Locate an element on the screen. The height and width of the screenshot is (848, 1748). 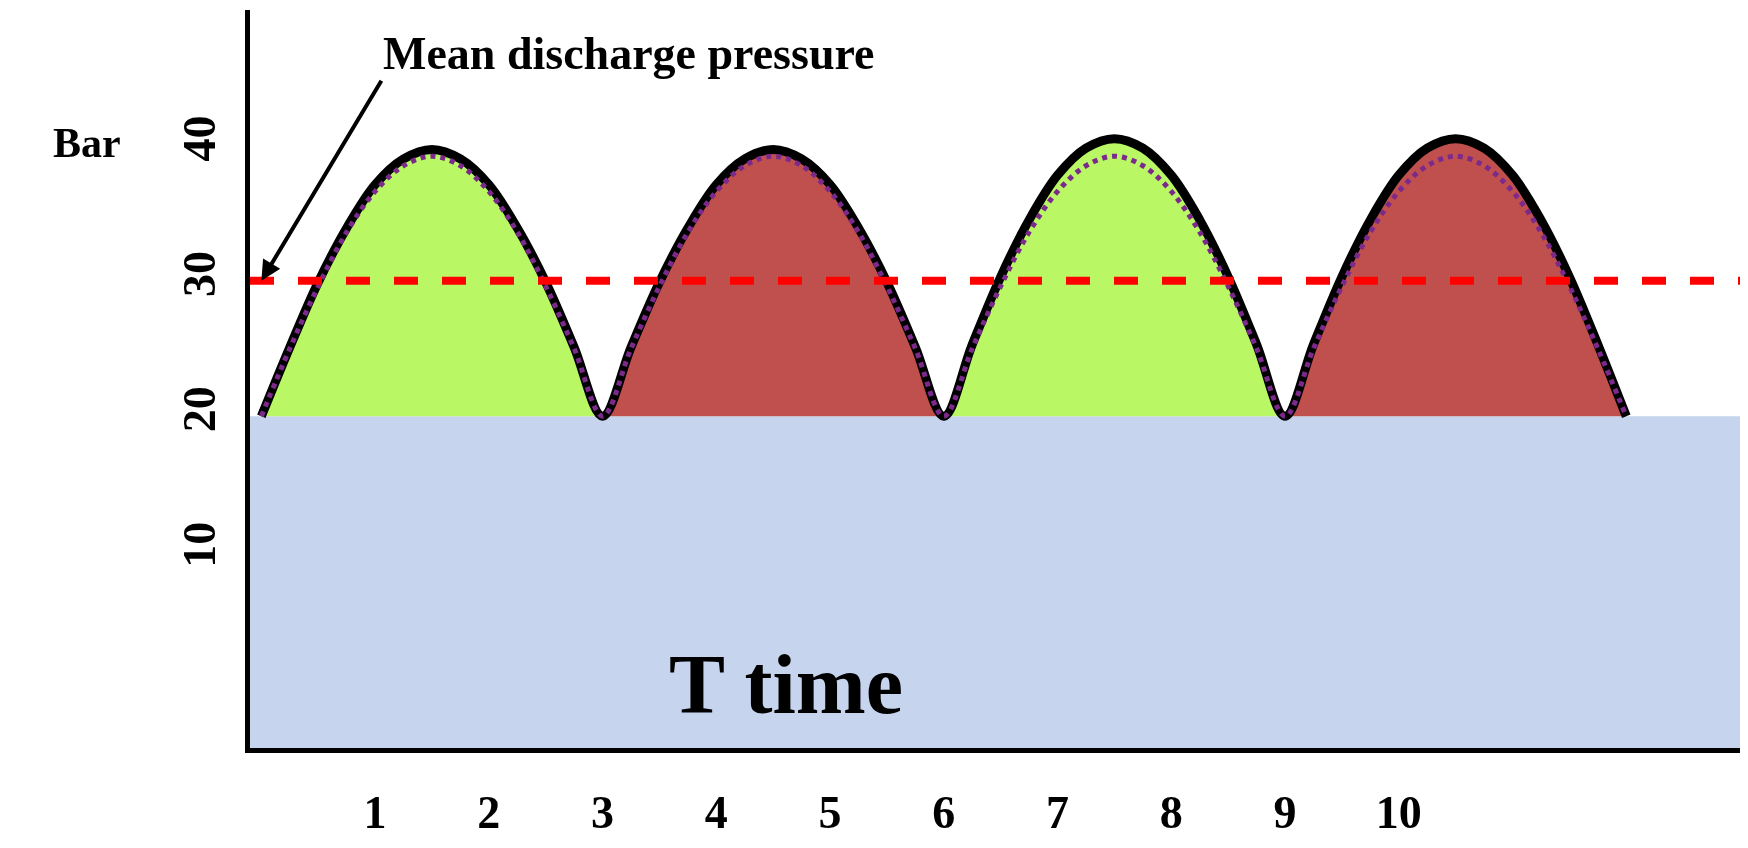
x-tick-label: 2 is located at coordinates (489, 813).